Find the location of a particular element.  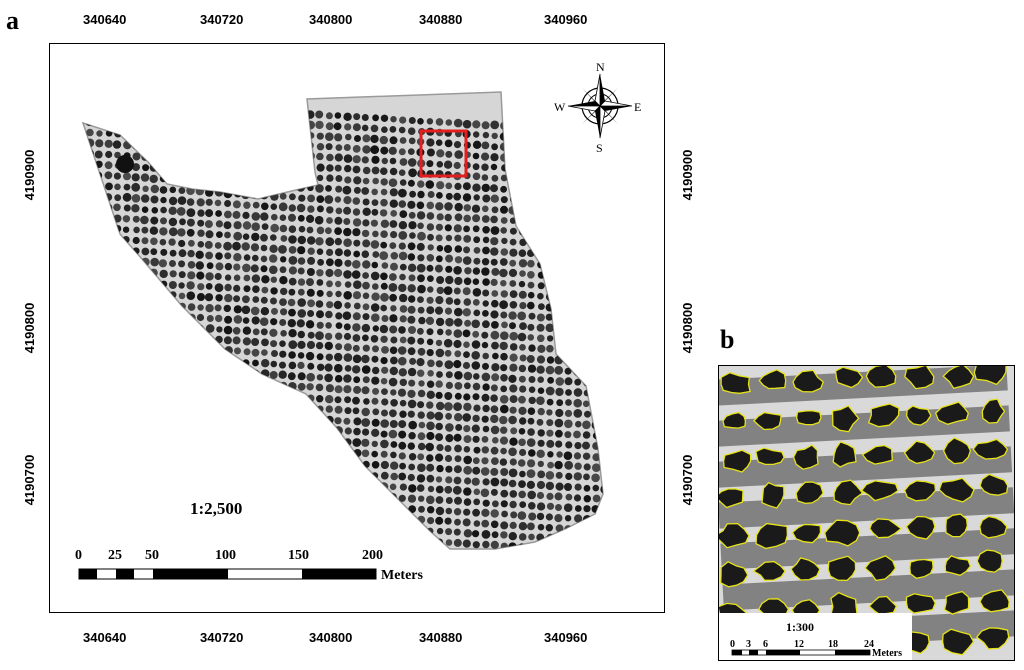

x-tick-label: 340880 is located at coordinates (441, 19).